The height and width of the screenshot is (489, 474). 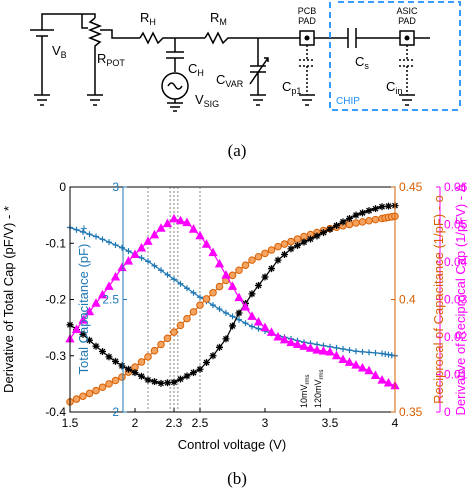 I want to click on ground-vb, so click(x=42, y=100).